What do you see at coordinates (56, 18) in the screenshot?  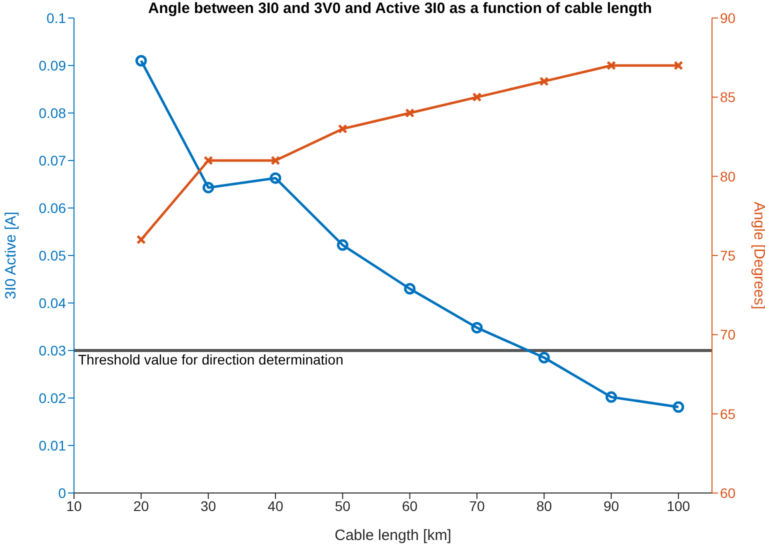 I see `y-tick-label: 0.1` at bounding box center [56, 18].